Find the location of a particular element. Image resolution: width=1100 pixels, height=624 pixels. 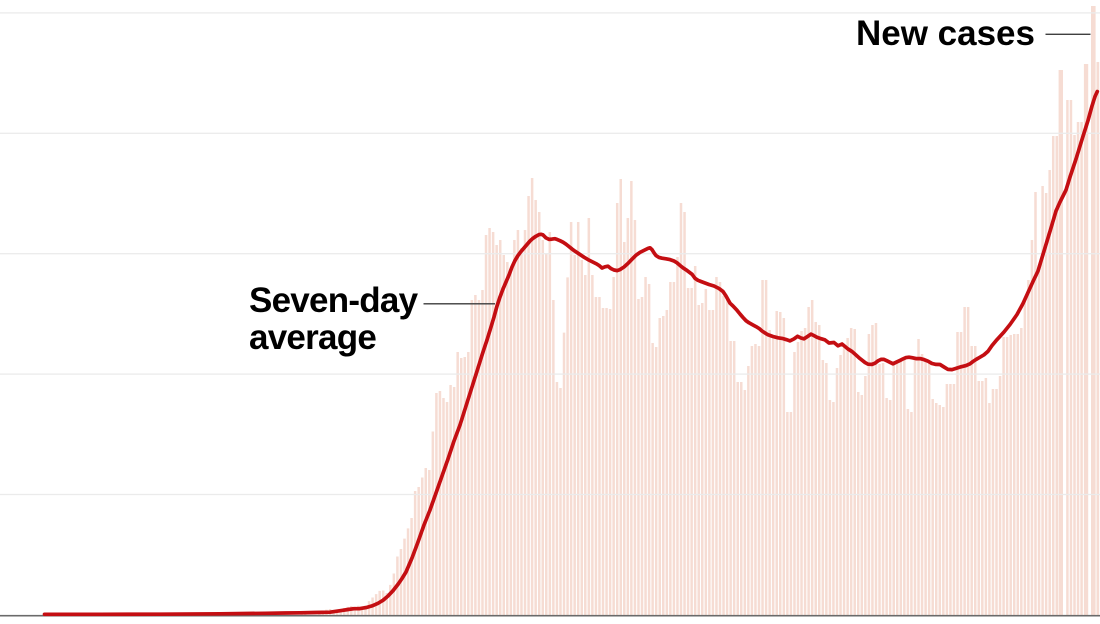

svg-text: average is located at coordinates (312, 337).